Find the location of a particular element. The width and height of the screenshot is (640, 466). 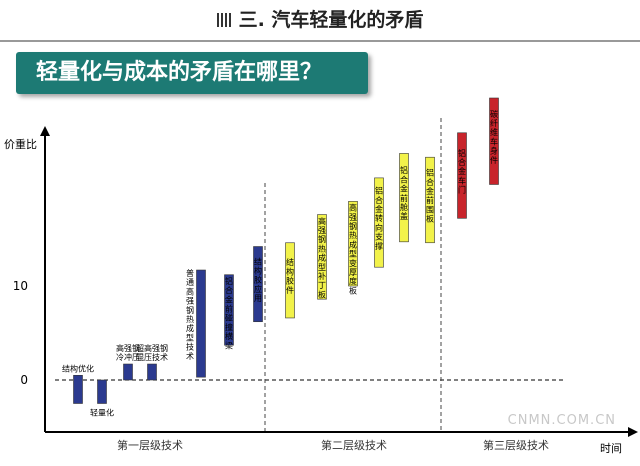

bar-label: 高强钢热成型变厚度板 is located at coordinates (353, 249).